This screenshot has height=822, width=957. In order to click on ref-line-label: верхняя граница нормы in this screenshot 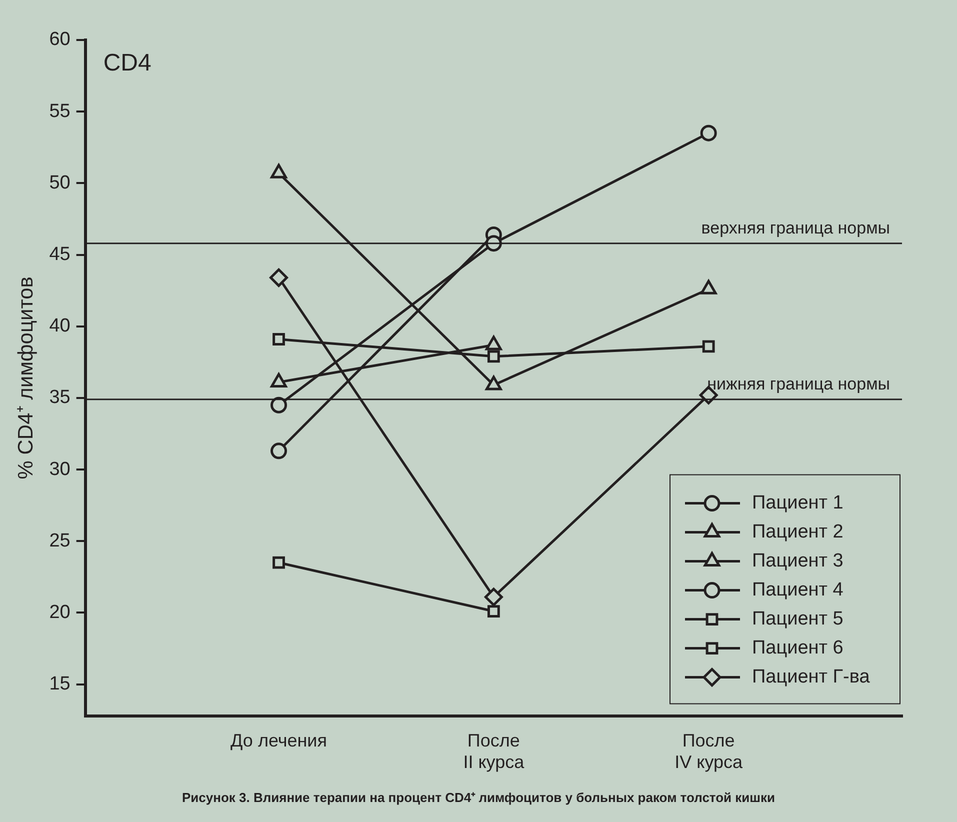, I will do `click(795, 228)`.